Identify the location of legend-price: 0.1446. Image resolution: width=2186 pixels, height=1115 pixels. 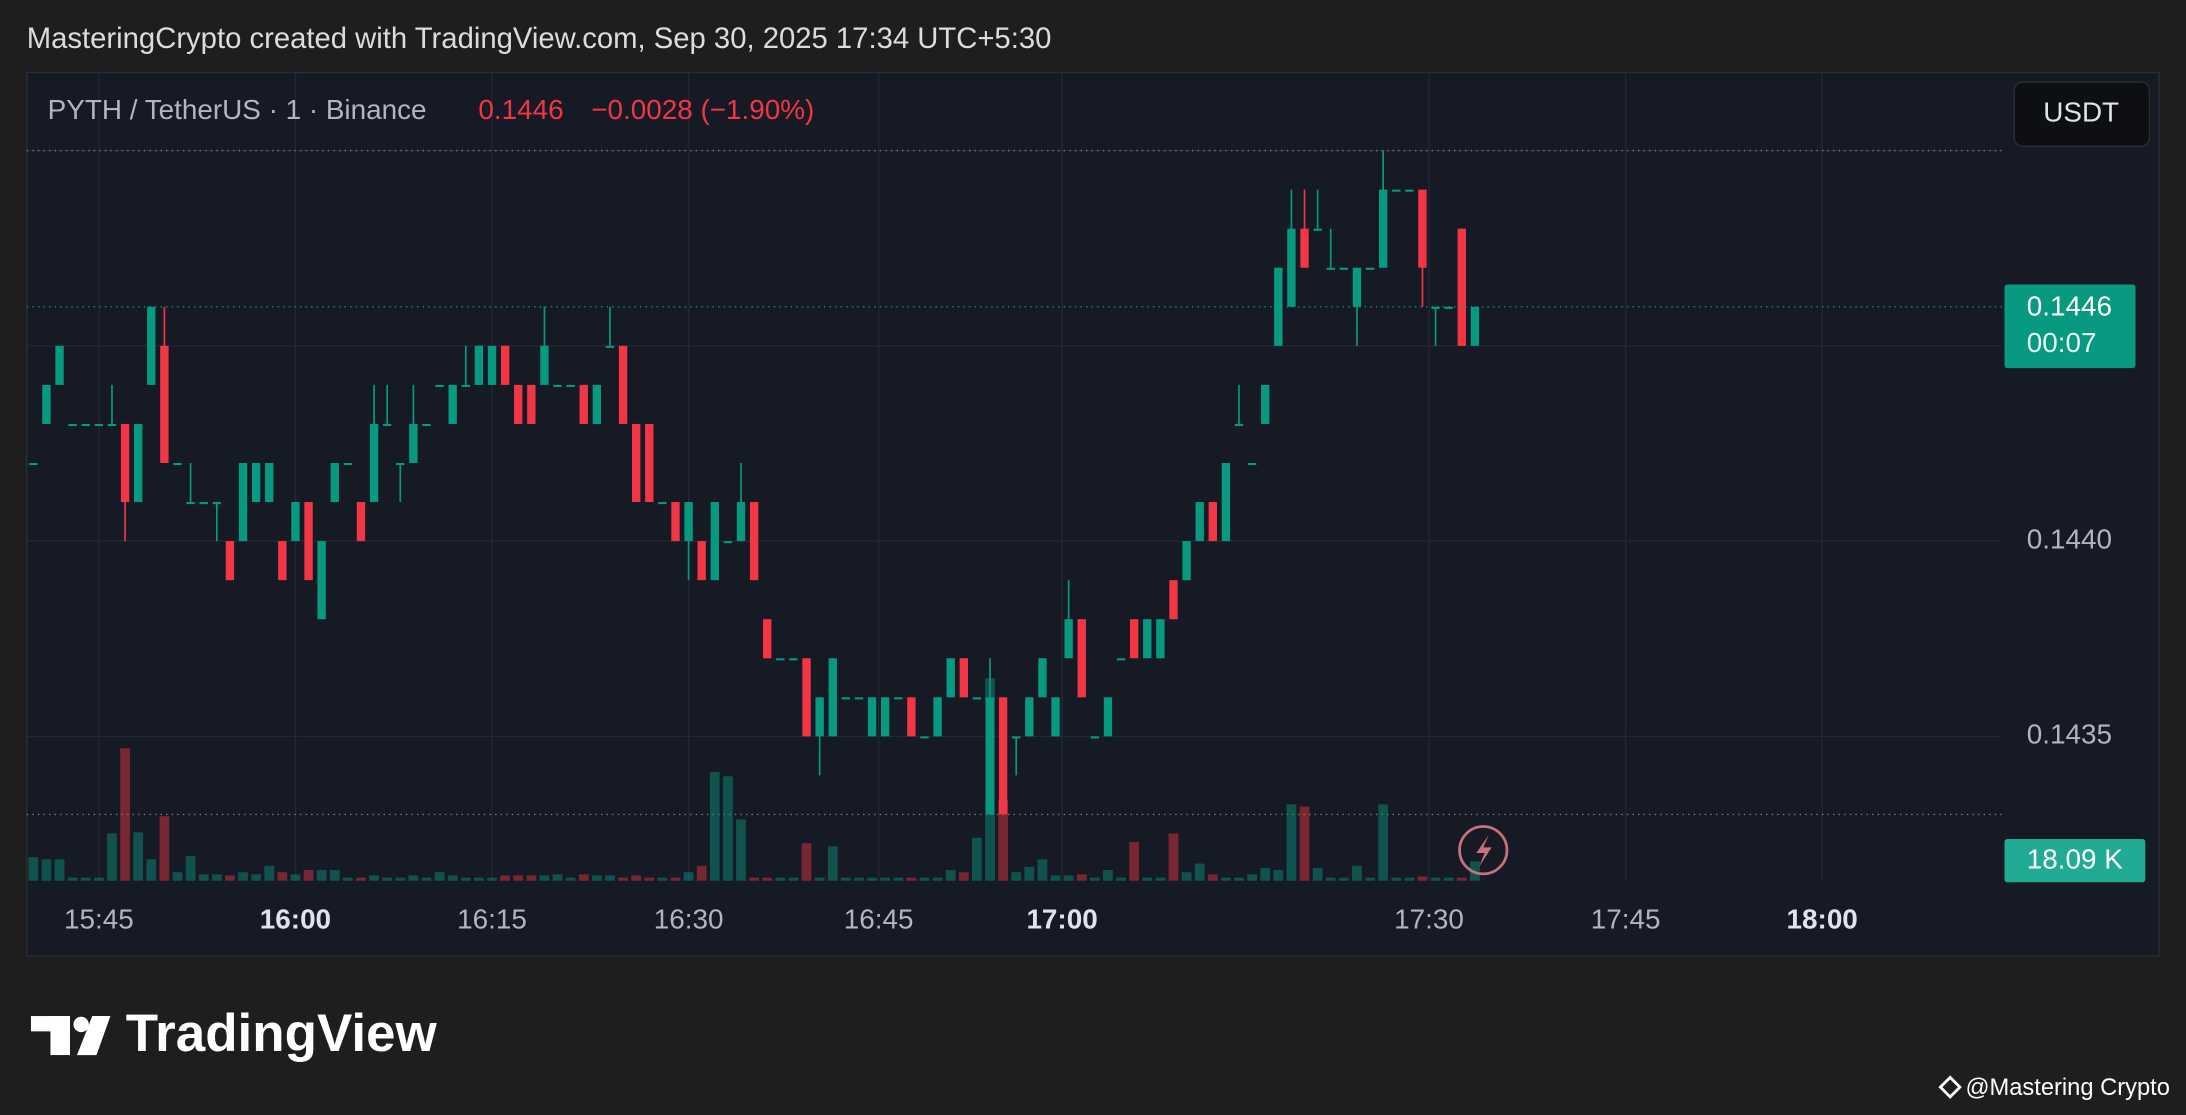
(520, 109).